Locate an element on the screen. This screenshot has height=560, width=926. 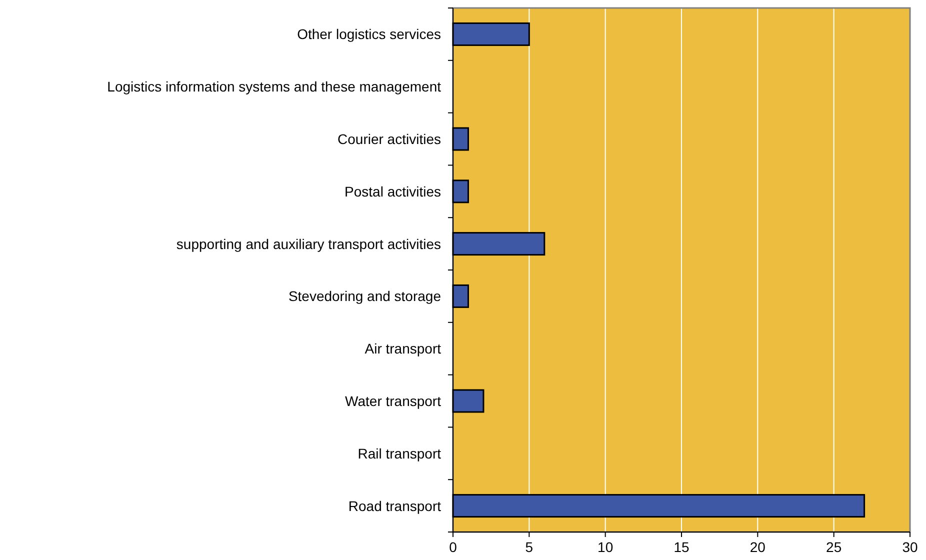
x-tick-label: 15 is located at coordinates (682, 547).